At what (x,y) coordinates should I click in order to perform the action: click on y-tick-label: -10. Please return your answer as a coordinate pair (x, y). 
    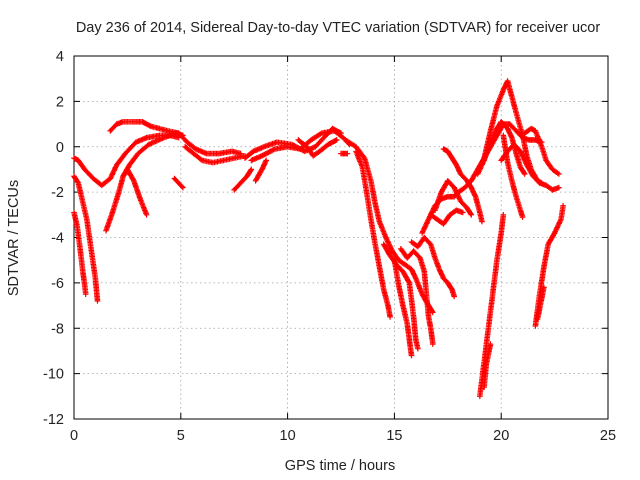
    Looking at the image, I should click on (53, 375).